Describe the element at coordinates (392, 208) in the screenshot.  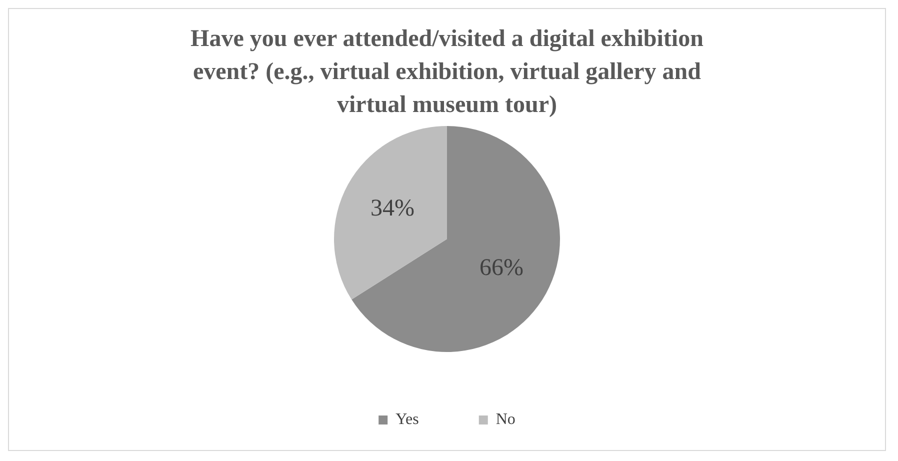
I see `data-label: 34%` at that location.